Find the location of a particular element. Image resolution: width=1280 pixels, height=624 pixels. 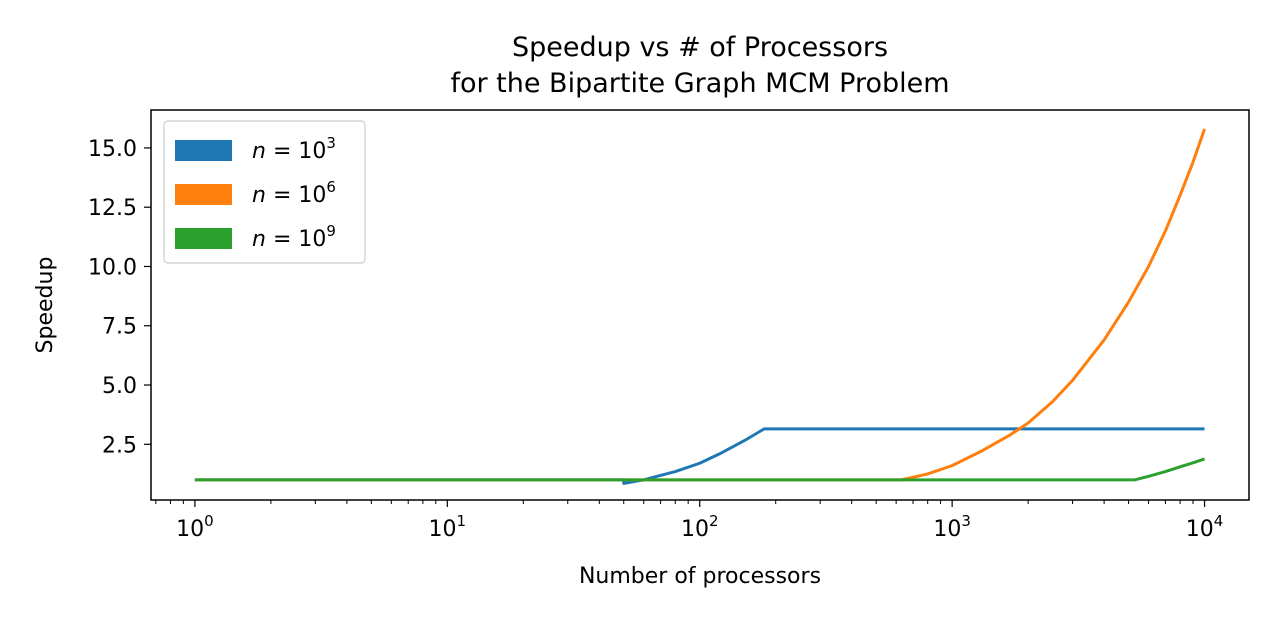

y-tick-label: 12.5 is located at coordinates (112, 208).